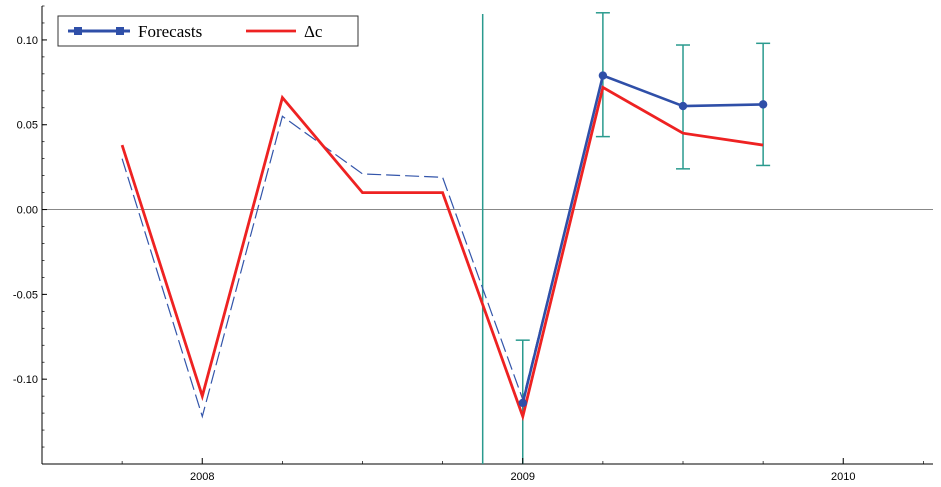  I want to click on legend: Forecasts Δc, so click(208, 31).